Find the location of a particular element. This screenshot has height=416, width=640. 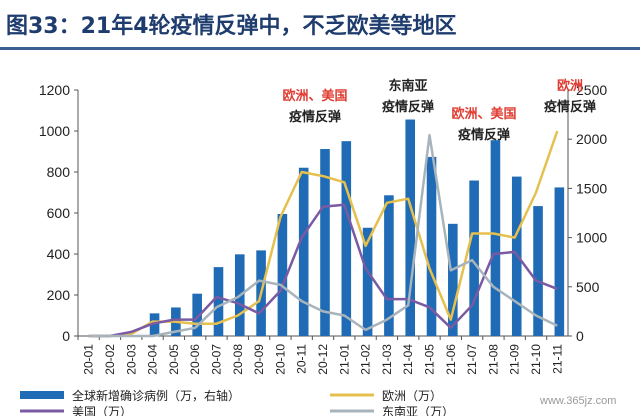

right-tick-label: 2500 is located at coordinates (591, 90).